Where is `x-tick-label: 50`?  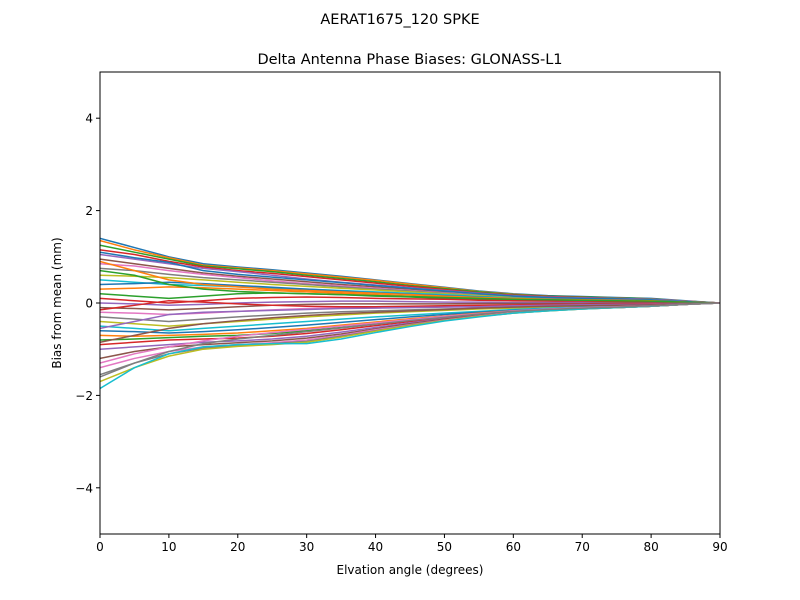
x-tick-label: 50 is located at coordinates (444, 547).